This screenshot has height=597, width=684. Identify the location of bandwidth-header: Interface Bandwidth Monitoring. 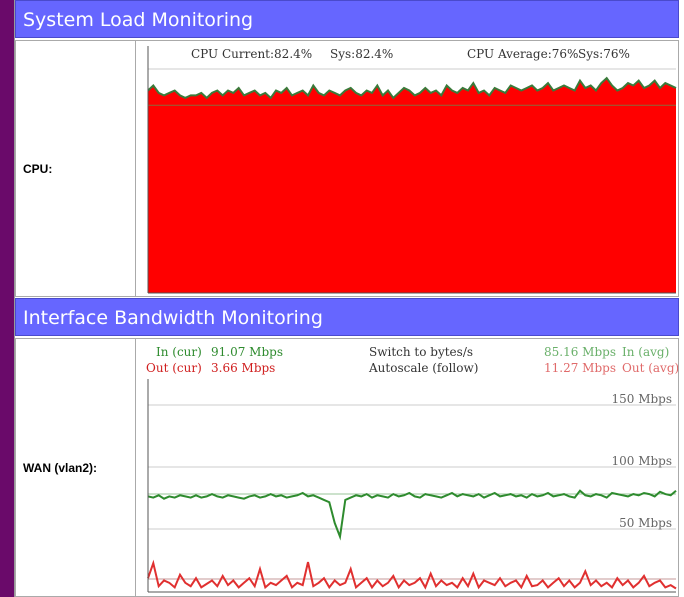
(347, 317).